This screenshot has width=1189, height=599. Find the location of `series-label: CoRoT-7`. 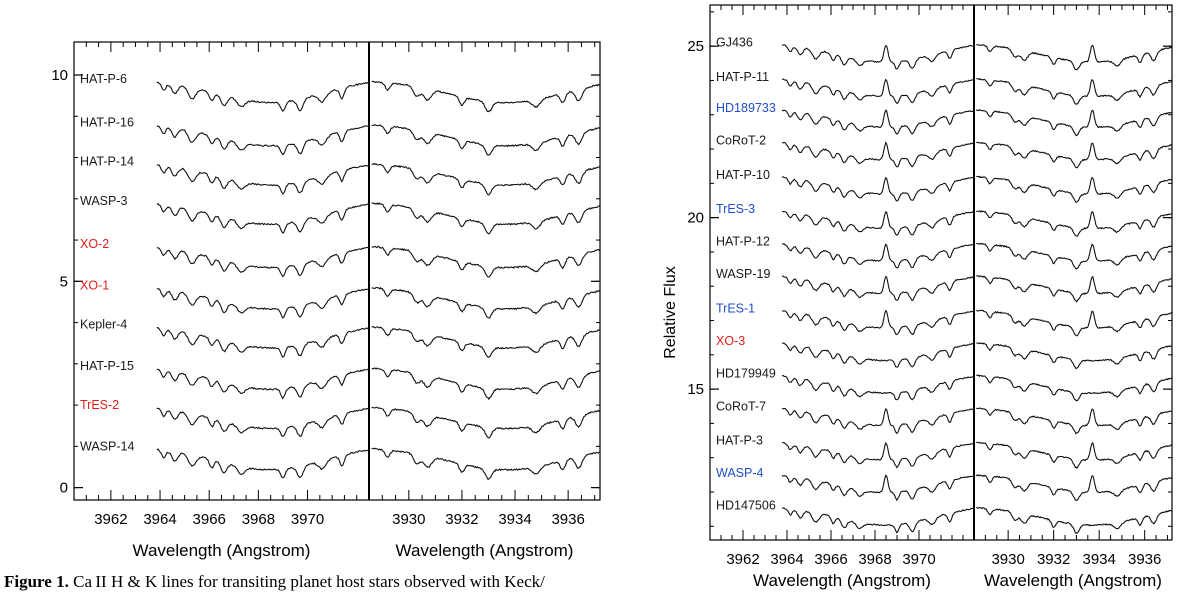

series-label: CoRoT-7 is located at coordinates (741, 406).